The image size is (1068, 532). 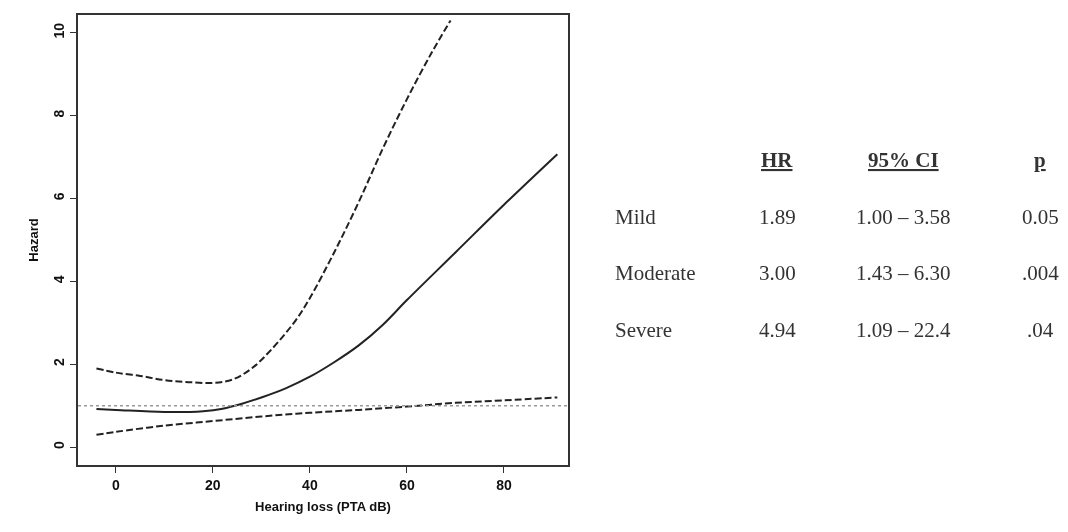 What do you see at coordinates (1040, 217) in the screenshot?
I see `text: 0.05` at bounding box center [1040, 217].